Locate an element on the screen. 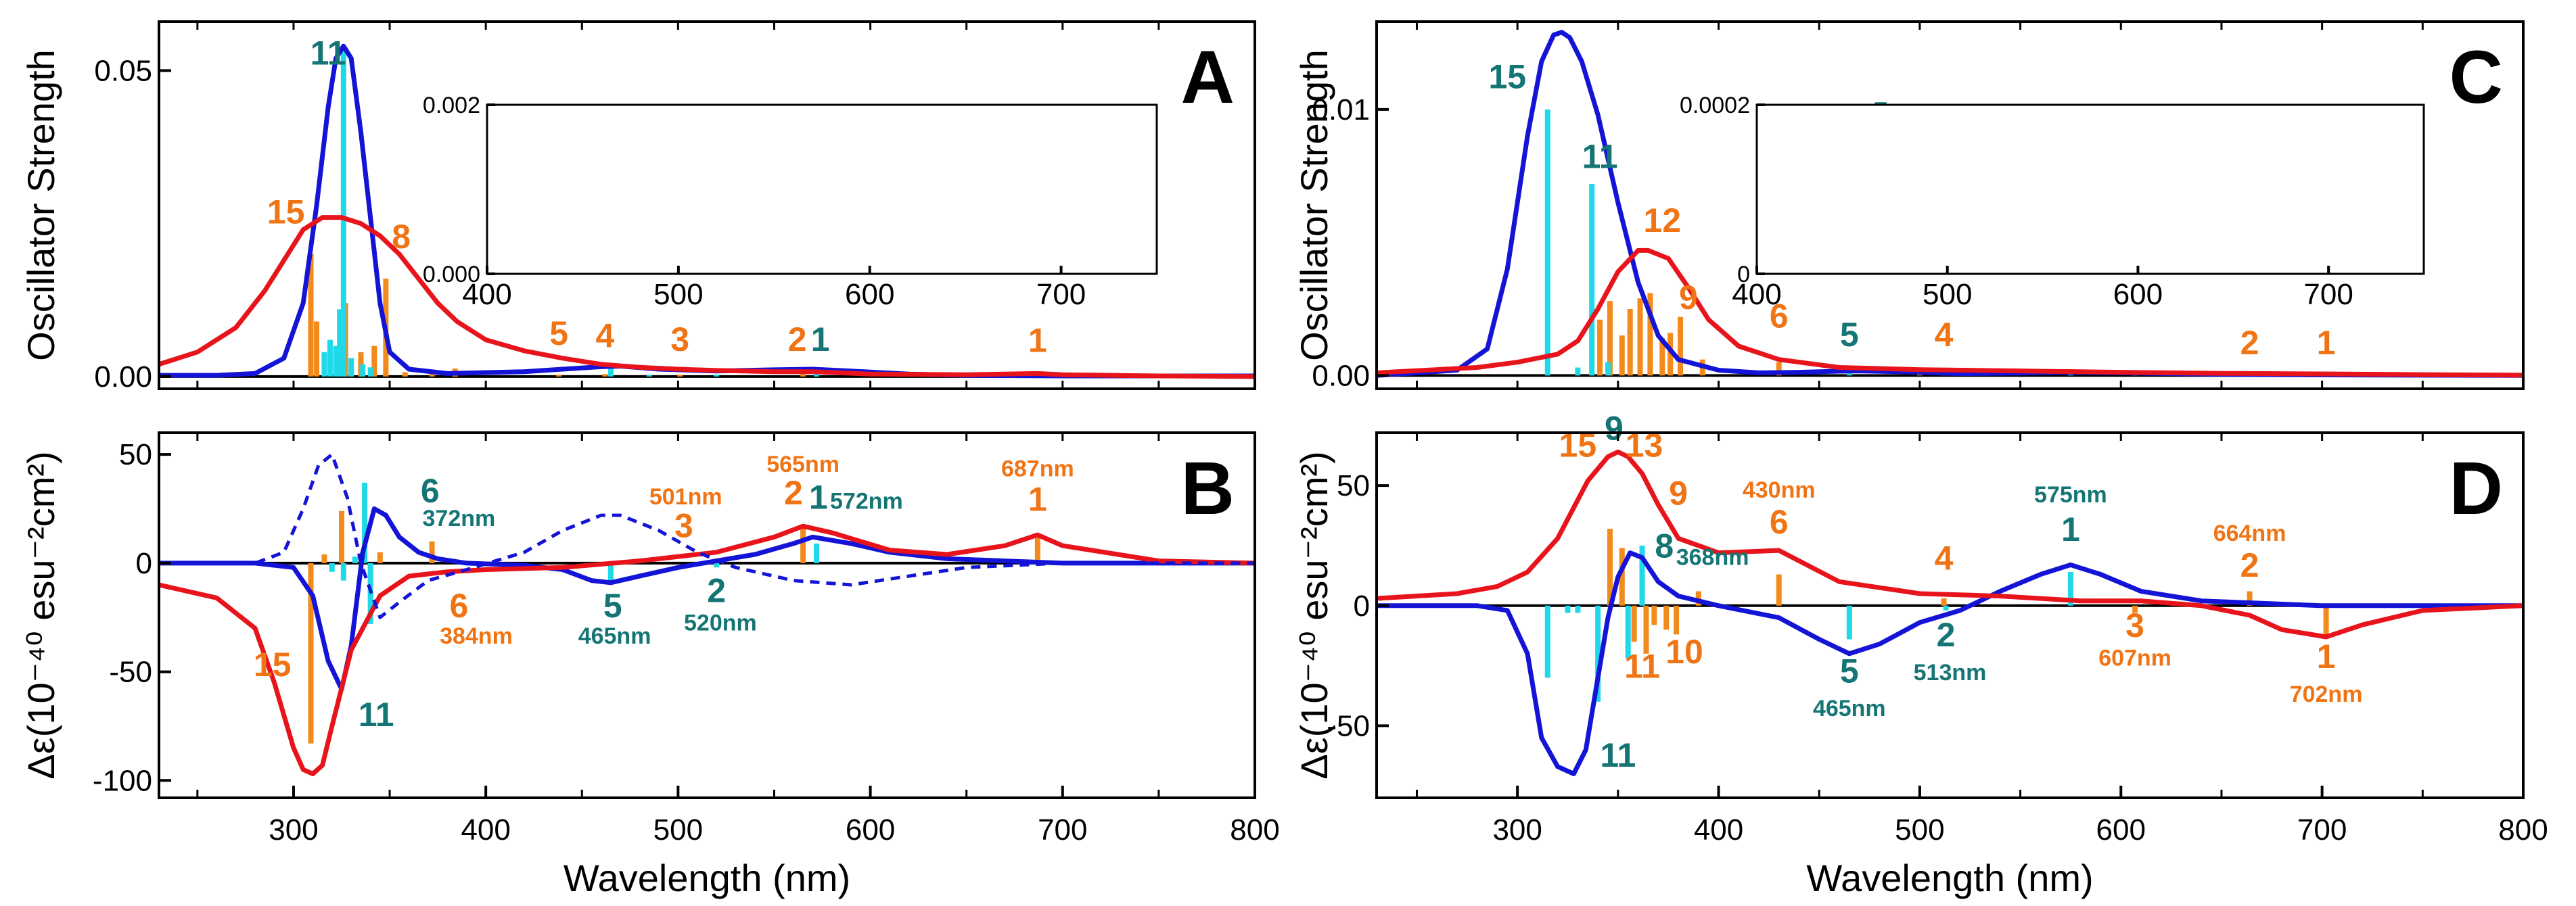  panel-D-annotation-22: 1 is located at coordinates (2326, 656).